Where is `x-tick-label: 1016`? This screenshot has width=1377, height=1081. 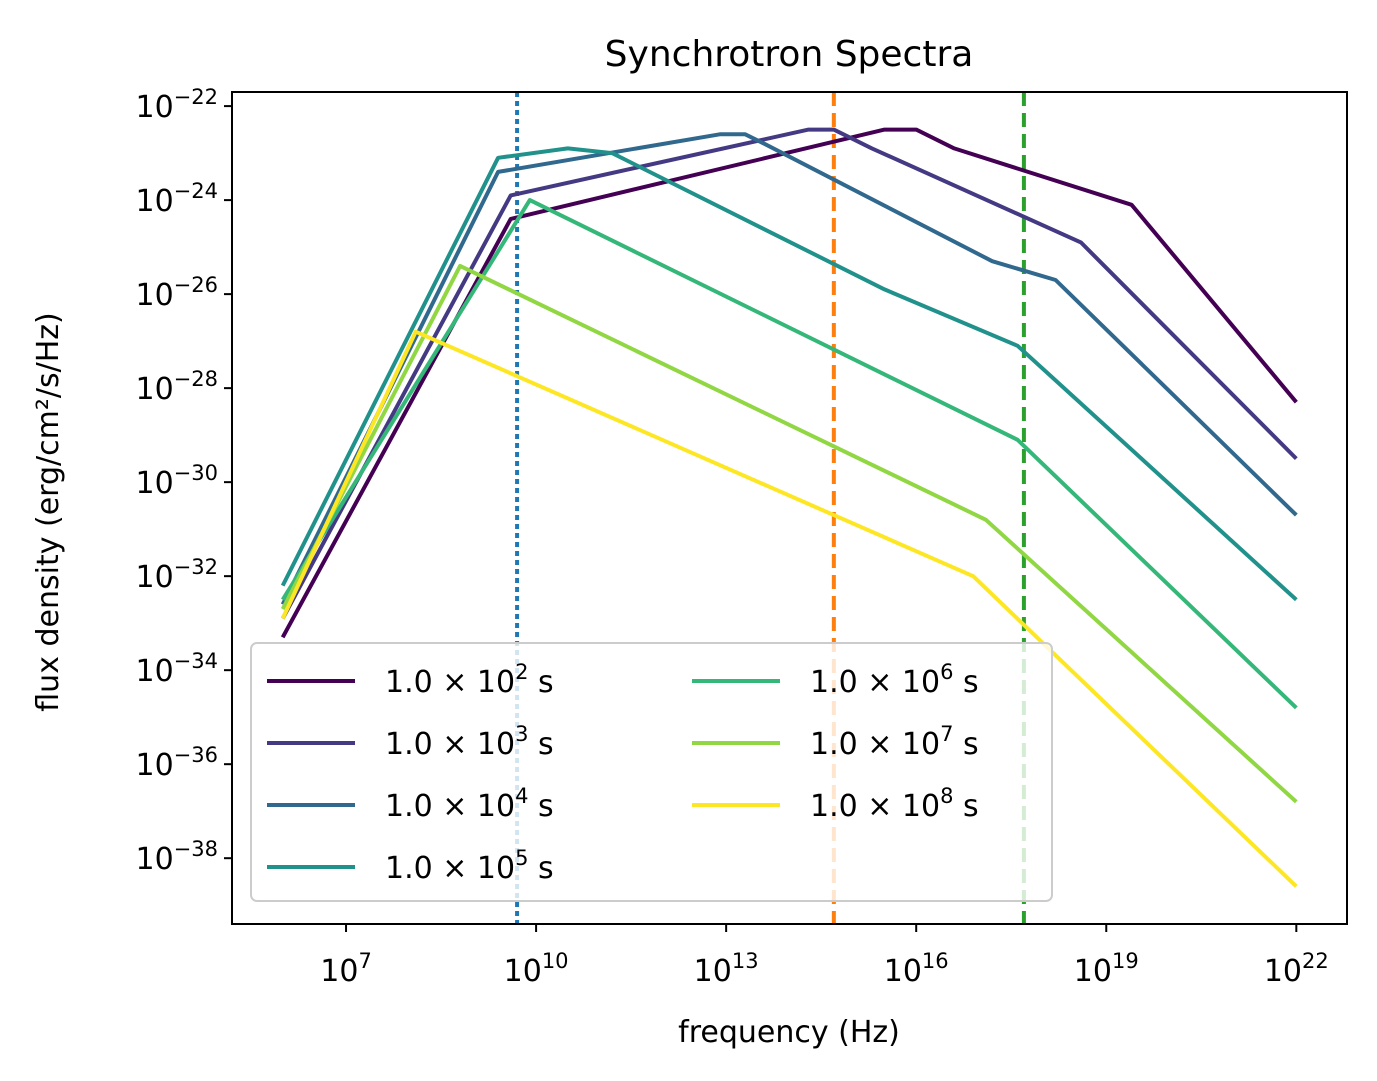
x-tick-label: 1016 is located at coordinates (916, 969).